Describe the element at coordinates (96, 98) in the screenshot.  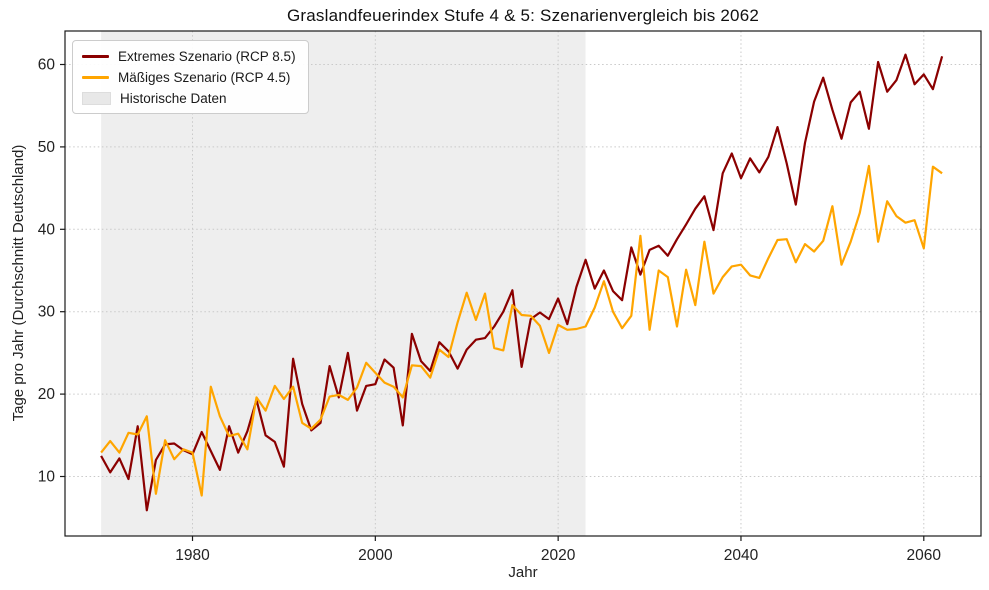
I see `legend-patch-swatch` at that location.